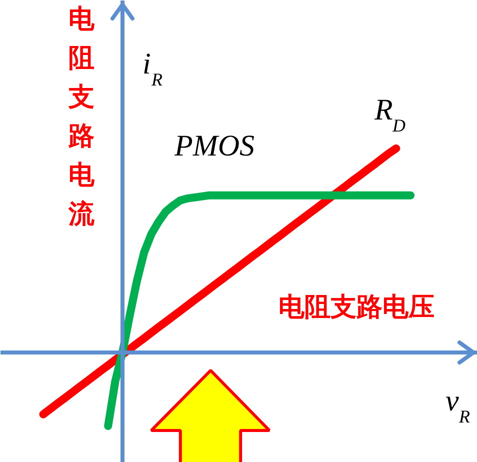  Describe the element at coordinates (82, 117) in the screenshot. I see `y-axis-title: 电阻支路电流` at that location.